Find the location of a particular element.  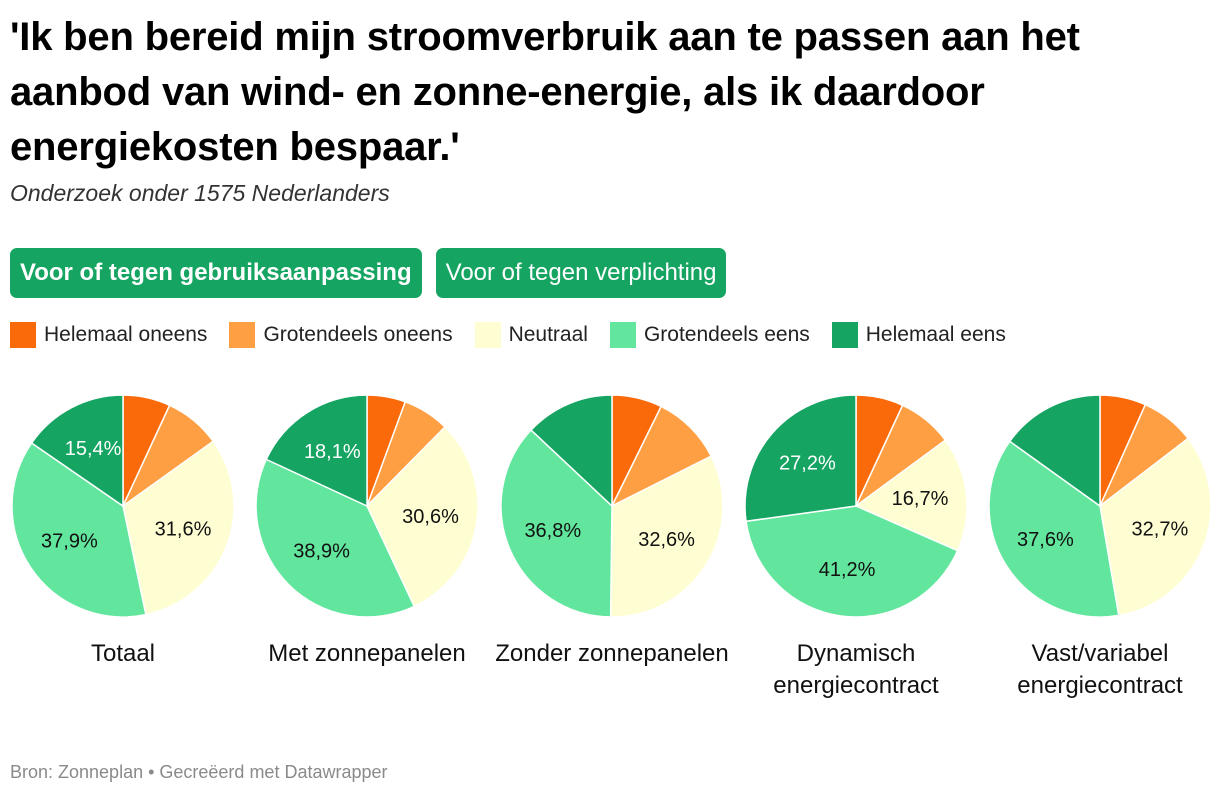

pie-value-label: 15,4% is located at coordinates (93, 449).